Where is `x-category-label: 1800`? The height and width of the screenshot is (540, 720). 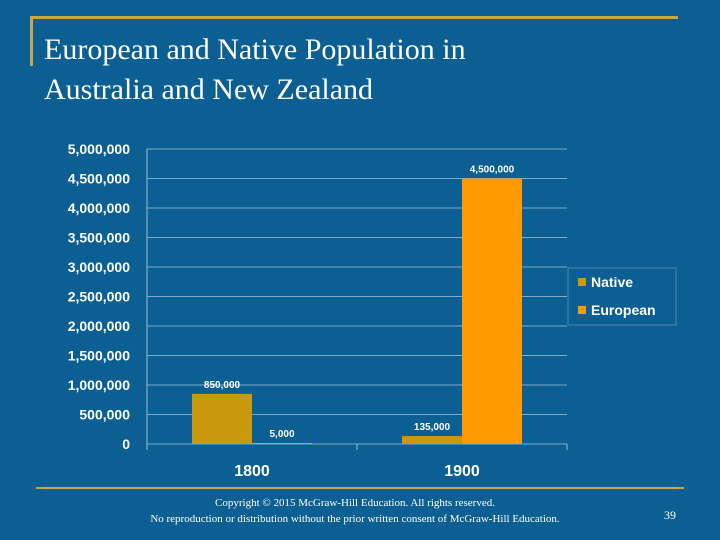
x-category-label: 1800 is located at coordinates (252, 471).